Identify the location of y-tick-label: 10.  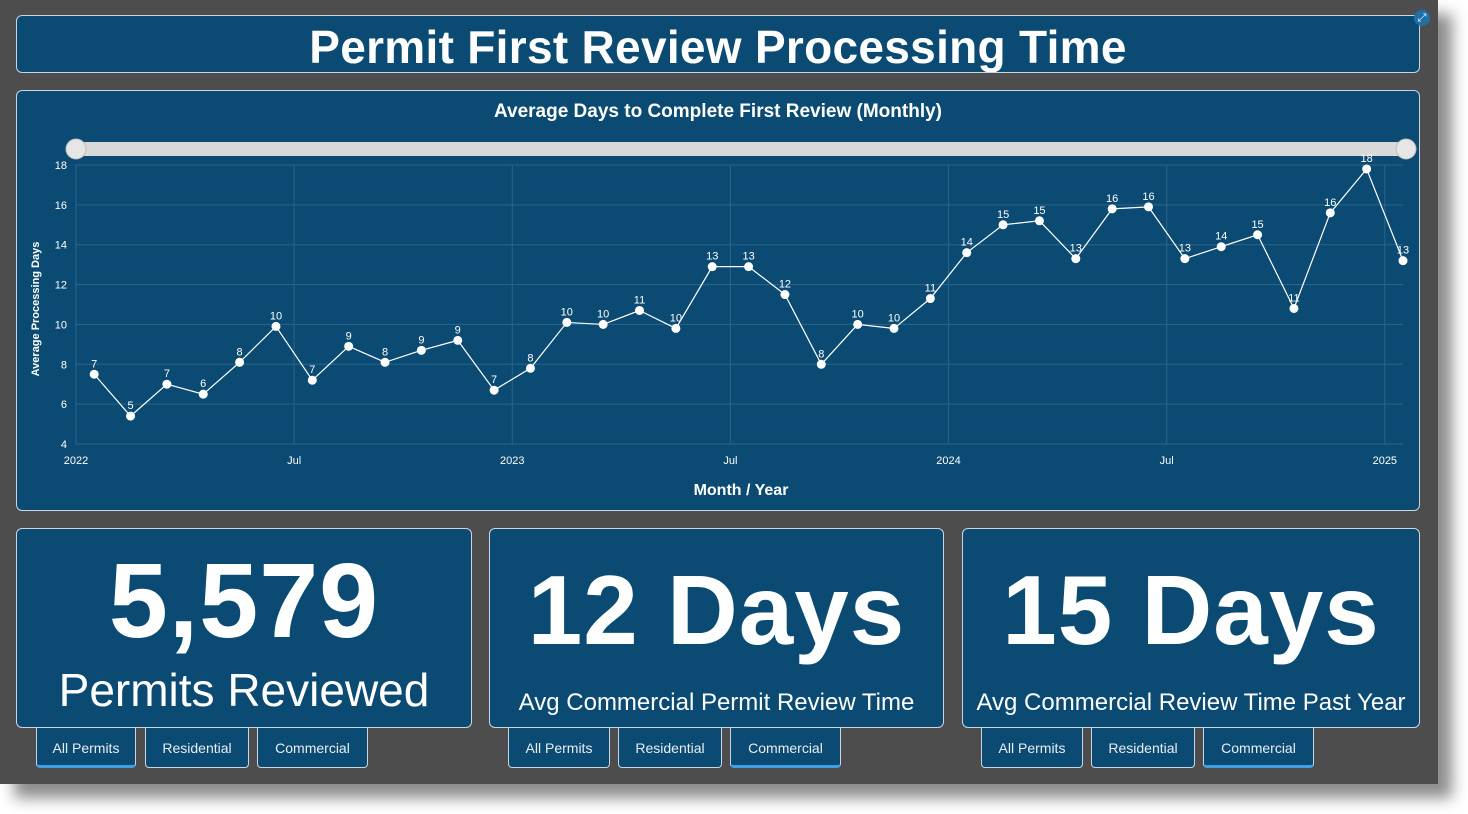
(61, 325).